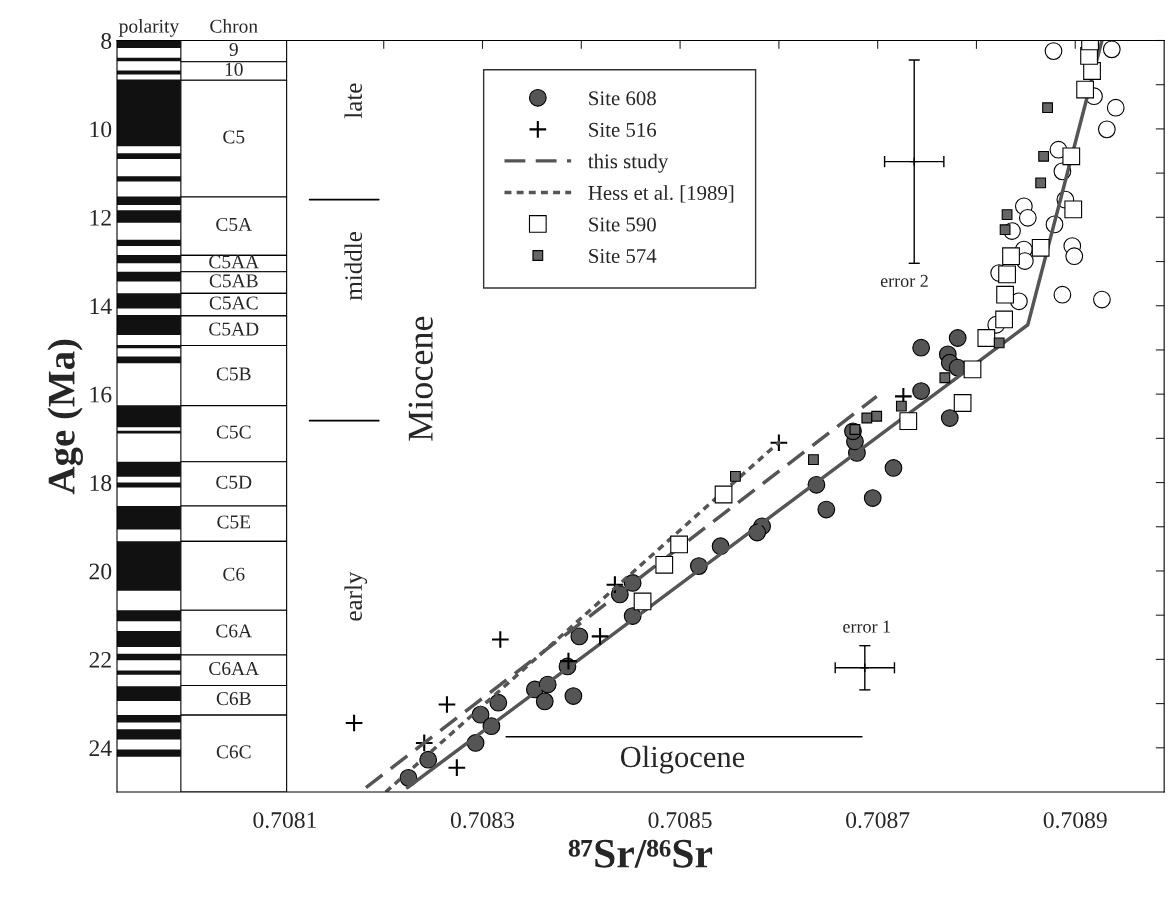 The image size is (1170, 900). What do you see at coordinates (234, 482) in the screenshot?
I see `band-label: C5D` at bounding box center [234, 482].